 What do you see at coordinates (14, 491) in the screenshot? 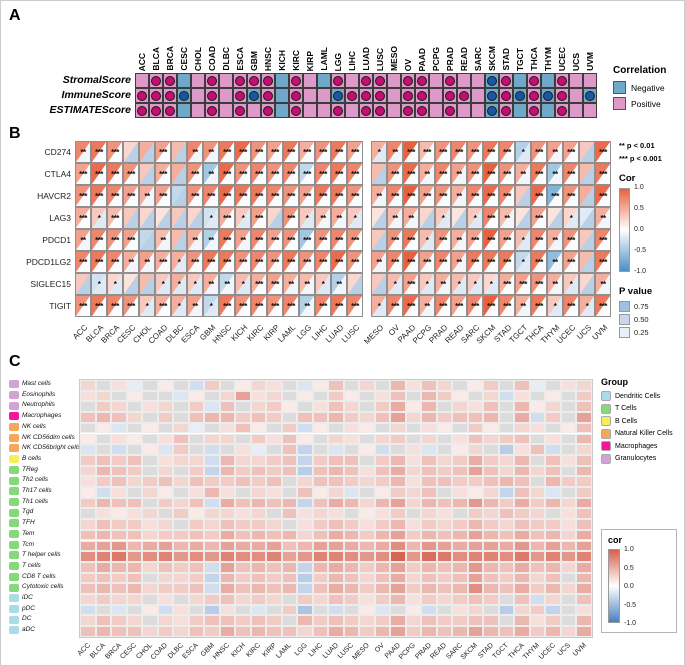
I see `group-chip` at bounding box center [14, 491].